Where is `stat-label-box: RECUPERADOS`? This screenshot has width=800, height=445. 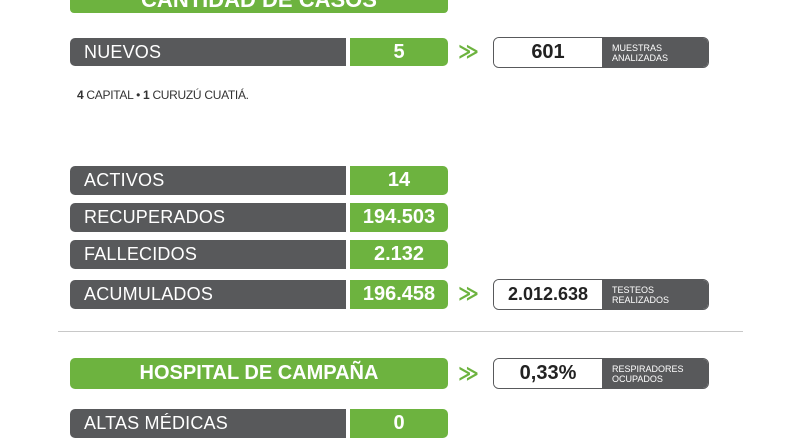 stat-label-box: RECUPERADOS is located at coordinates (208, 217).